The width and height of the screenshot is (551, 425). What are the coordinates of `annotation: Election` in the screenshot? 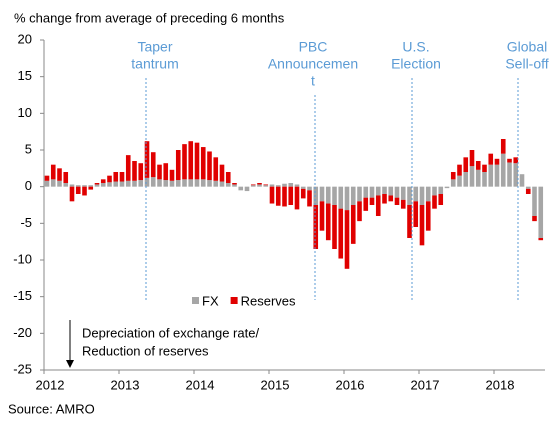 It's located at (416, 64).